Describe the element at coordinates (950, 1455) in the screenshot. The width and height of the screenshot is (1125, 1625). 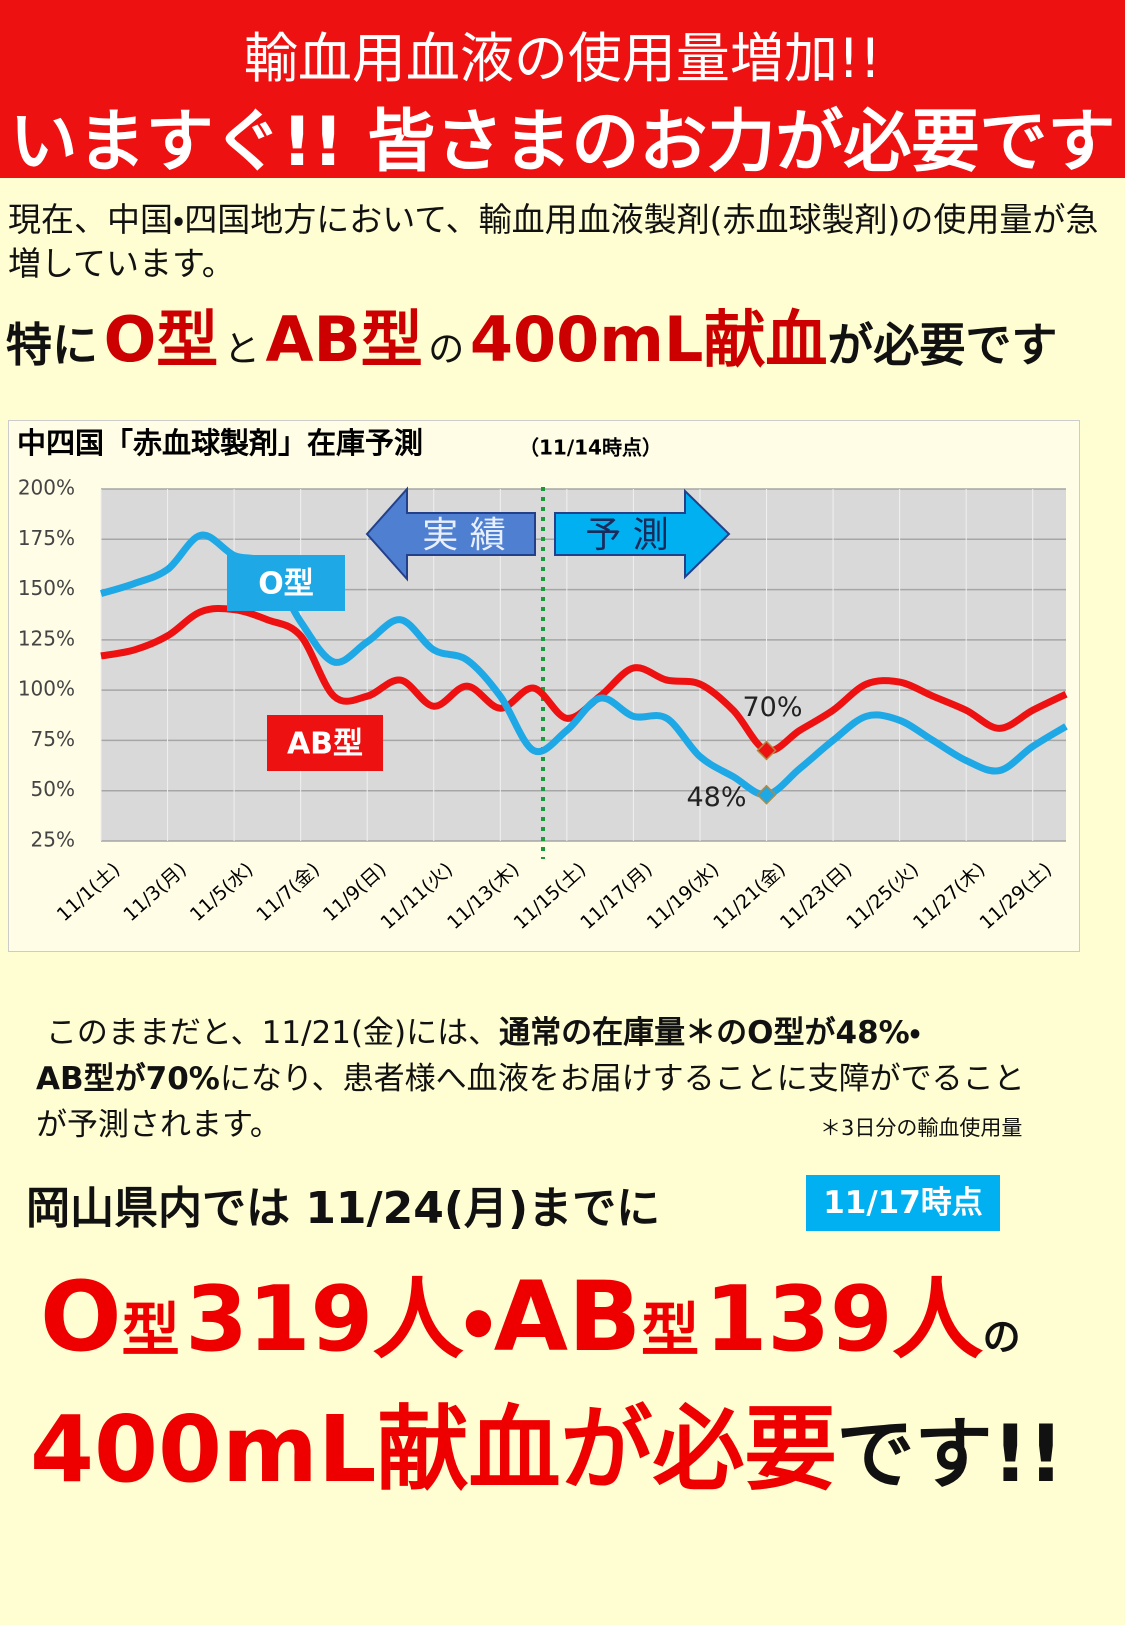
I see `need-text: です!!` at that location.